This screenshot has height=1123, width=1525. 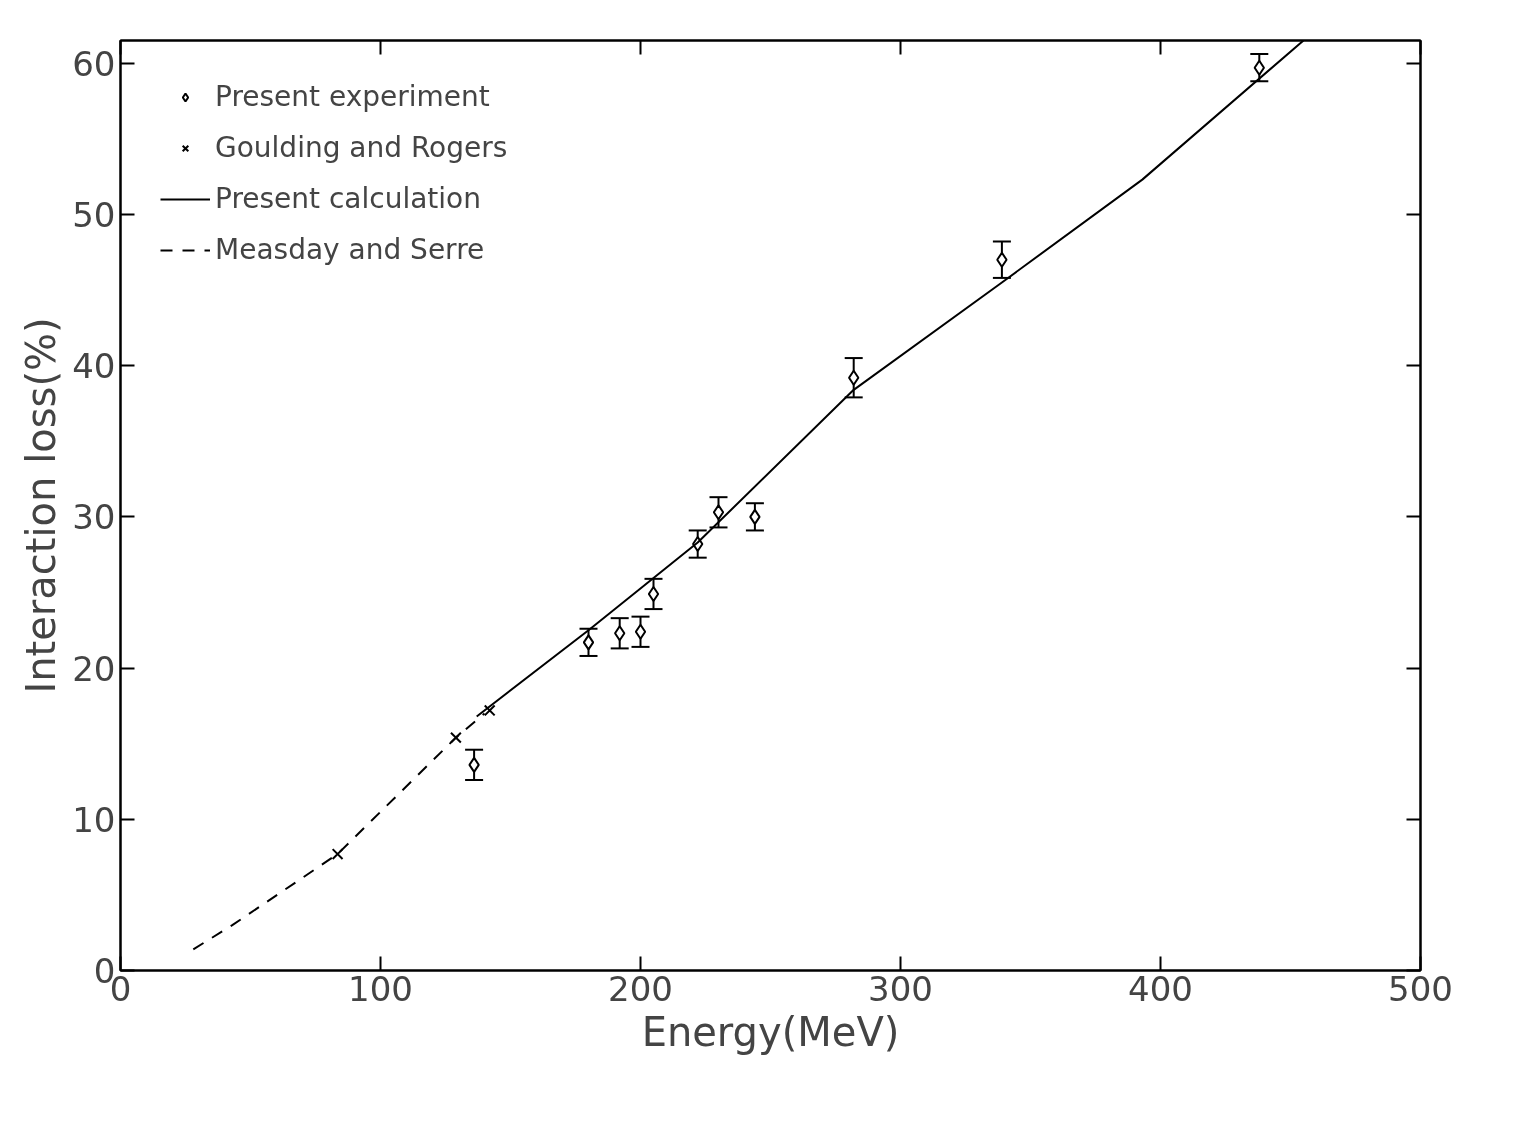 What do you see at coordinates (361, 147) in the screenshot?
I see `legend-label: Goulding and Rogers` at bounding box center [361, 147].